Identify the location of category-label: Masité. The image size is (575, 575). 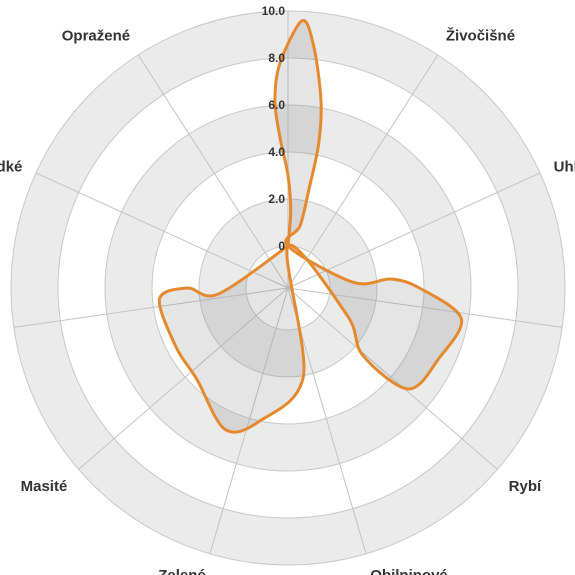
(44, 486).